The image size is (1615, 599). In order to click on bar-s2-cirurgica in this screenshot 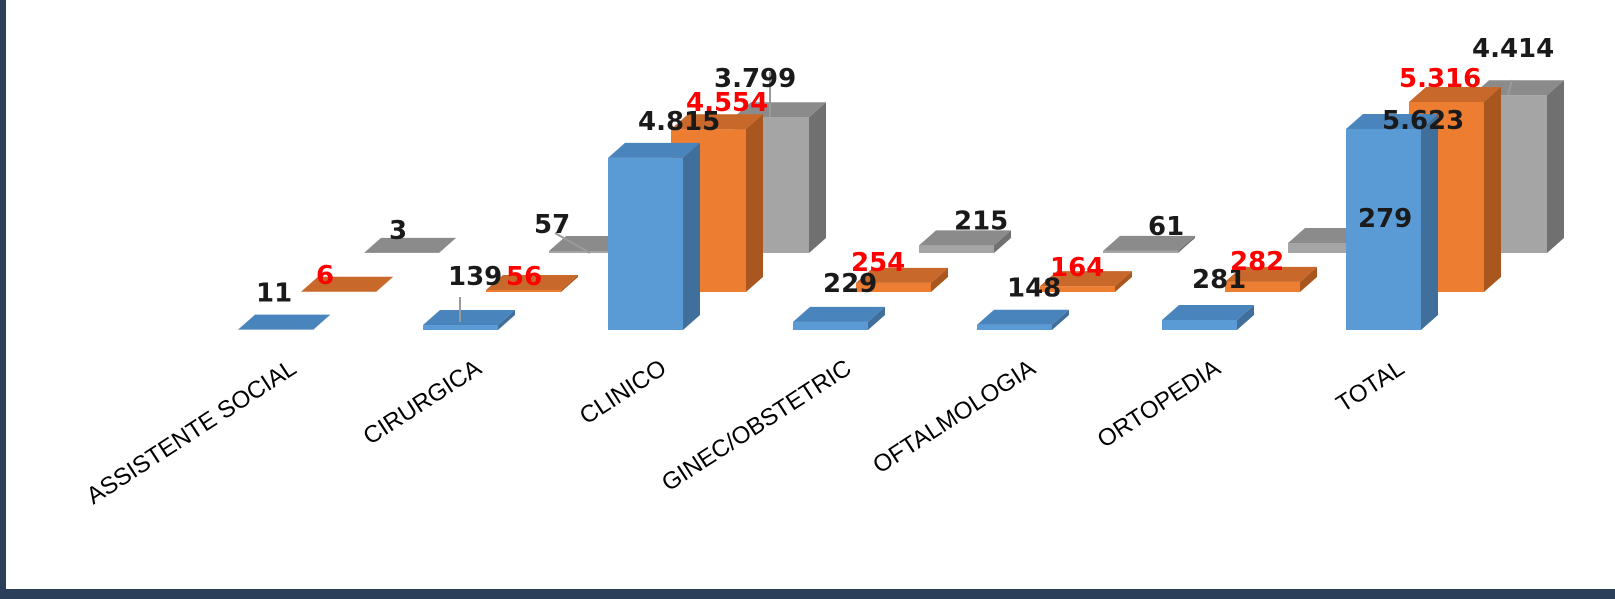, I will do `click(532, 283)`.